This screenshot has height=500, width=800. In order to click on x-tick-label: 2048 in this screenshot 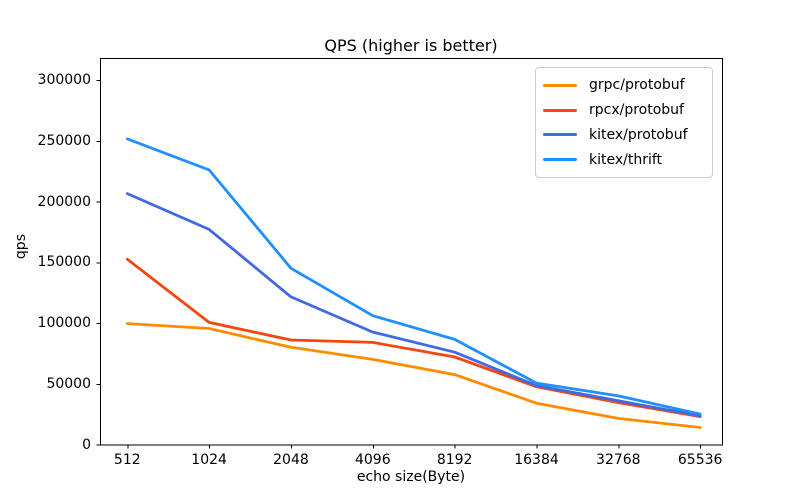, I will do `click(291, 460)`.